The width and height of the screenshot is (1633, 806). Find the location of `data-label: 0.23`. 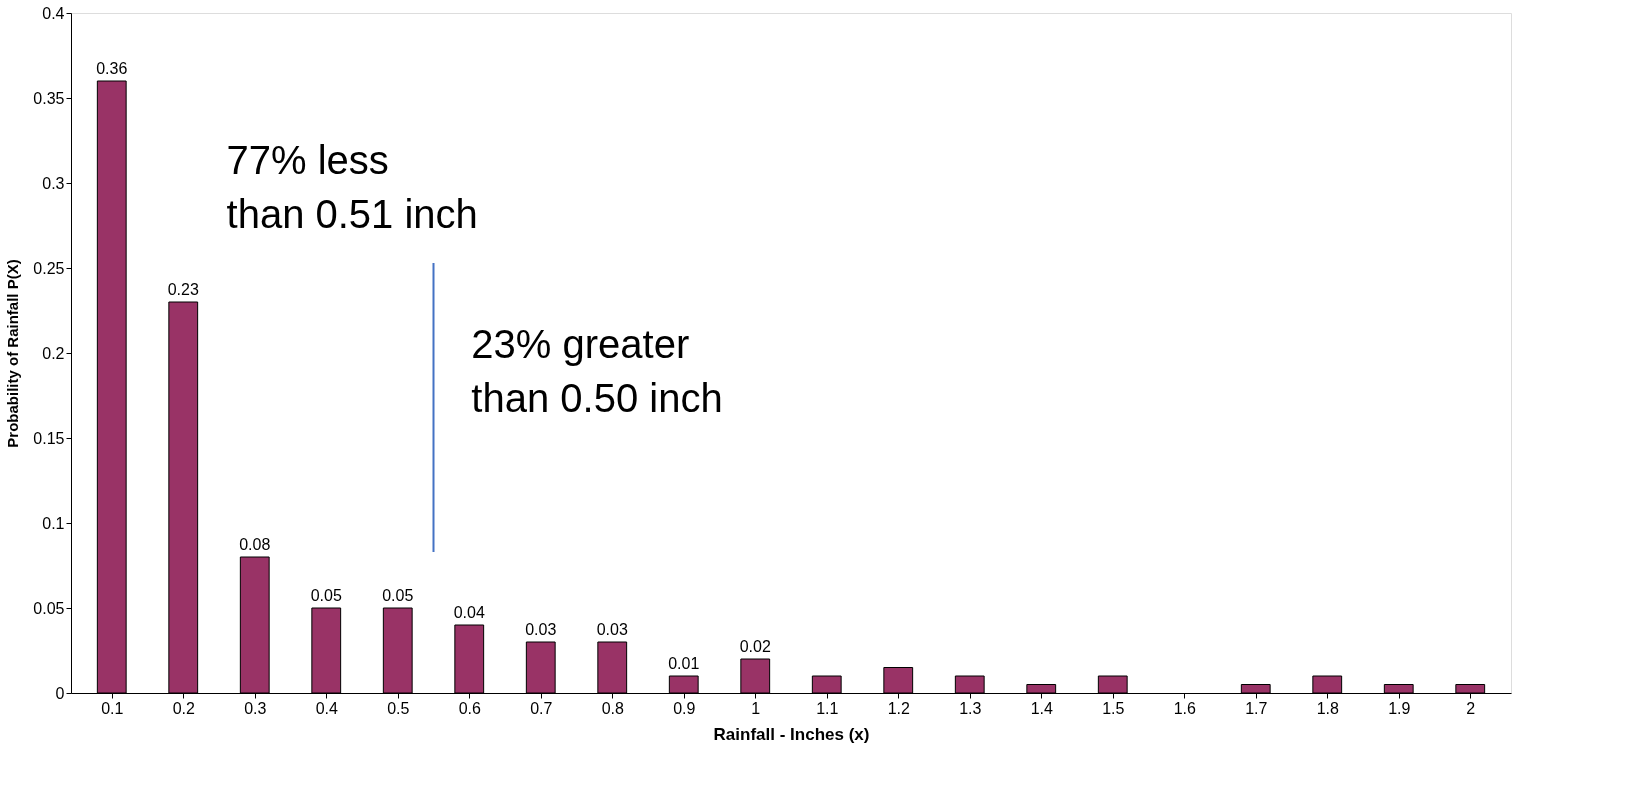

data-label: 0.23 is located at coordinates (183, 289).